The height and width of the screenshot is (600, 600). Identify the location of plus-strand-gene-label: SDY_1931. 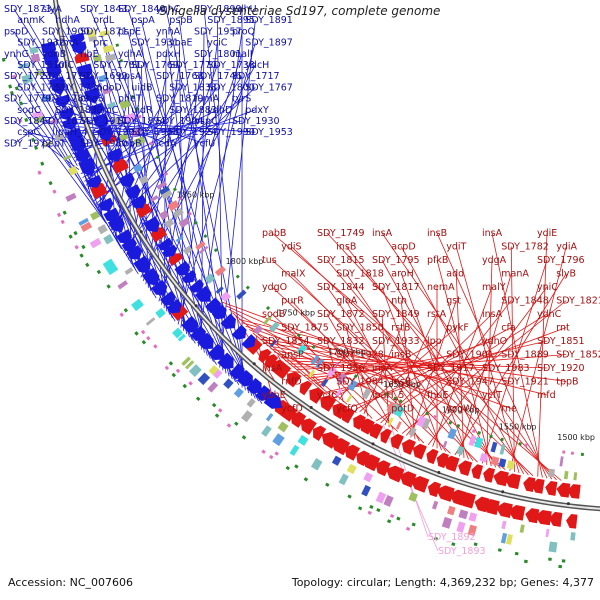
(155, 43).